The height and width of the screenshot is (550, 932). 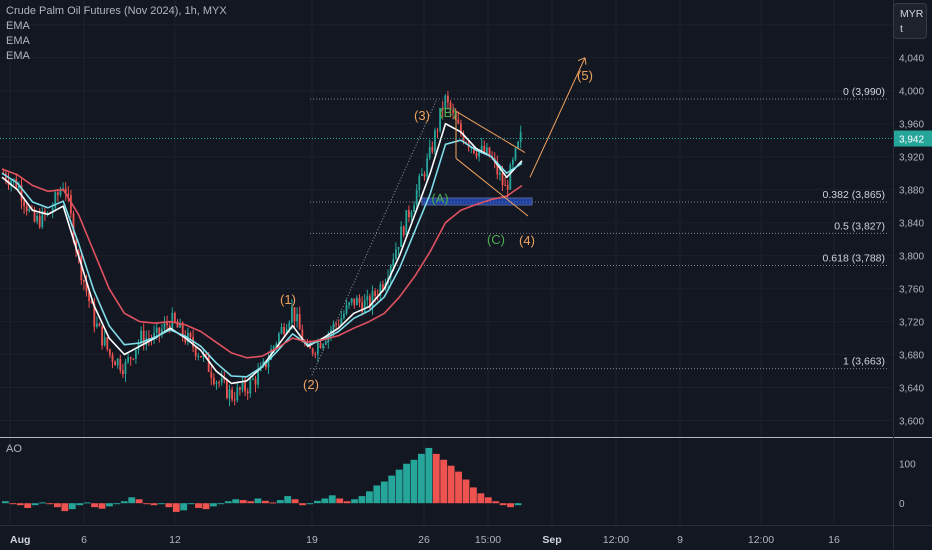 I want to click on ema-indicator-1: EMA, so click(x=18, y=26).